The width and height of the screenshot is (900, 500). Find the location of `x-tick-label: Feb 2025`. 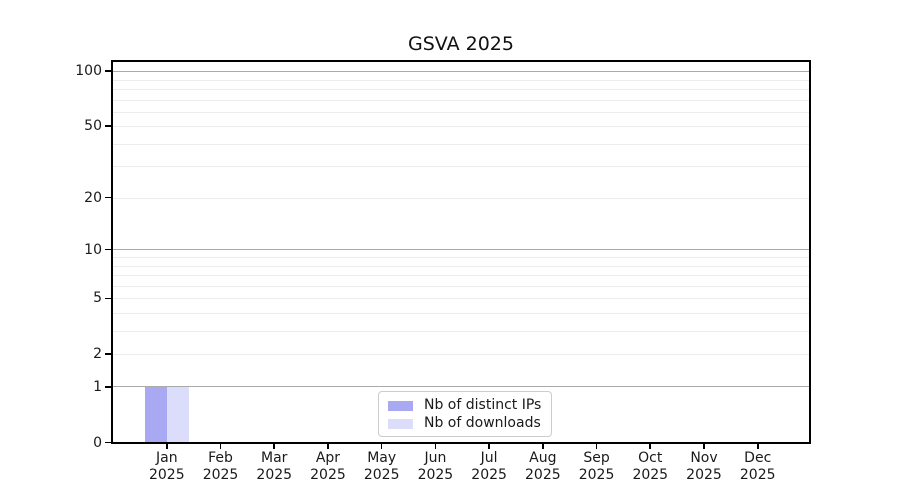

x-tick-label: Feb 2025 is located at coordinates (221, 467).